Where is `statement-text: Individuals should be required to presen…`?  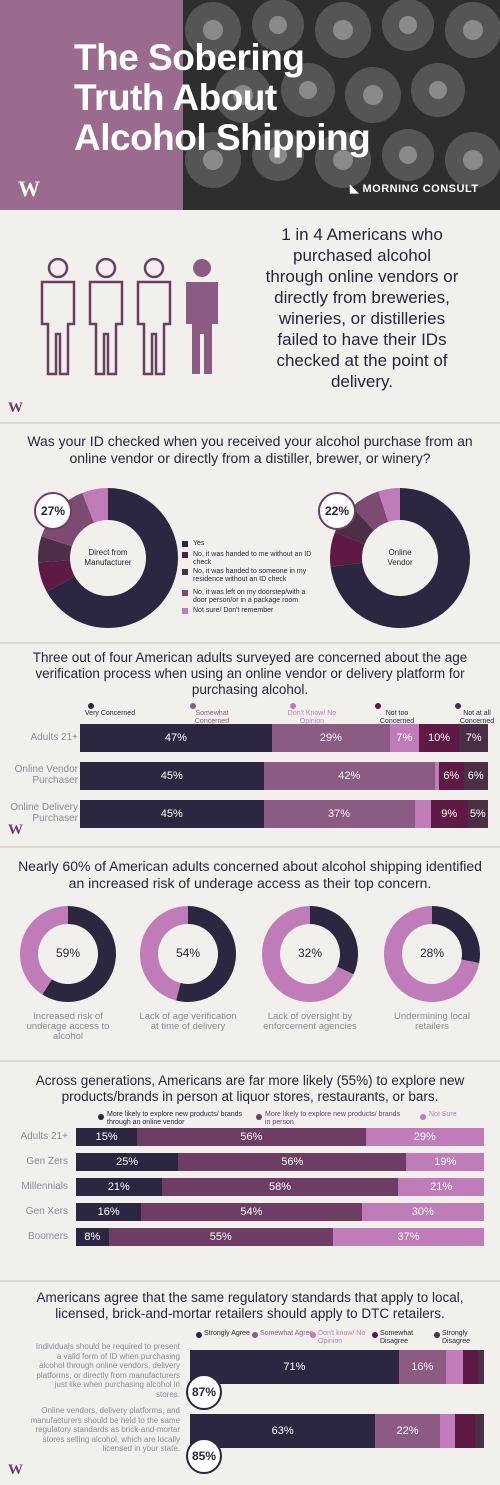 statement-text: Individuals should be required to presen… is located at coordinates (107, 1370).